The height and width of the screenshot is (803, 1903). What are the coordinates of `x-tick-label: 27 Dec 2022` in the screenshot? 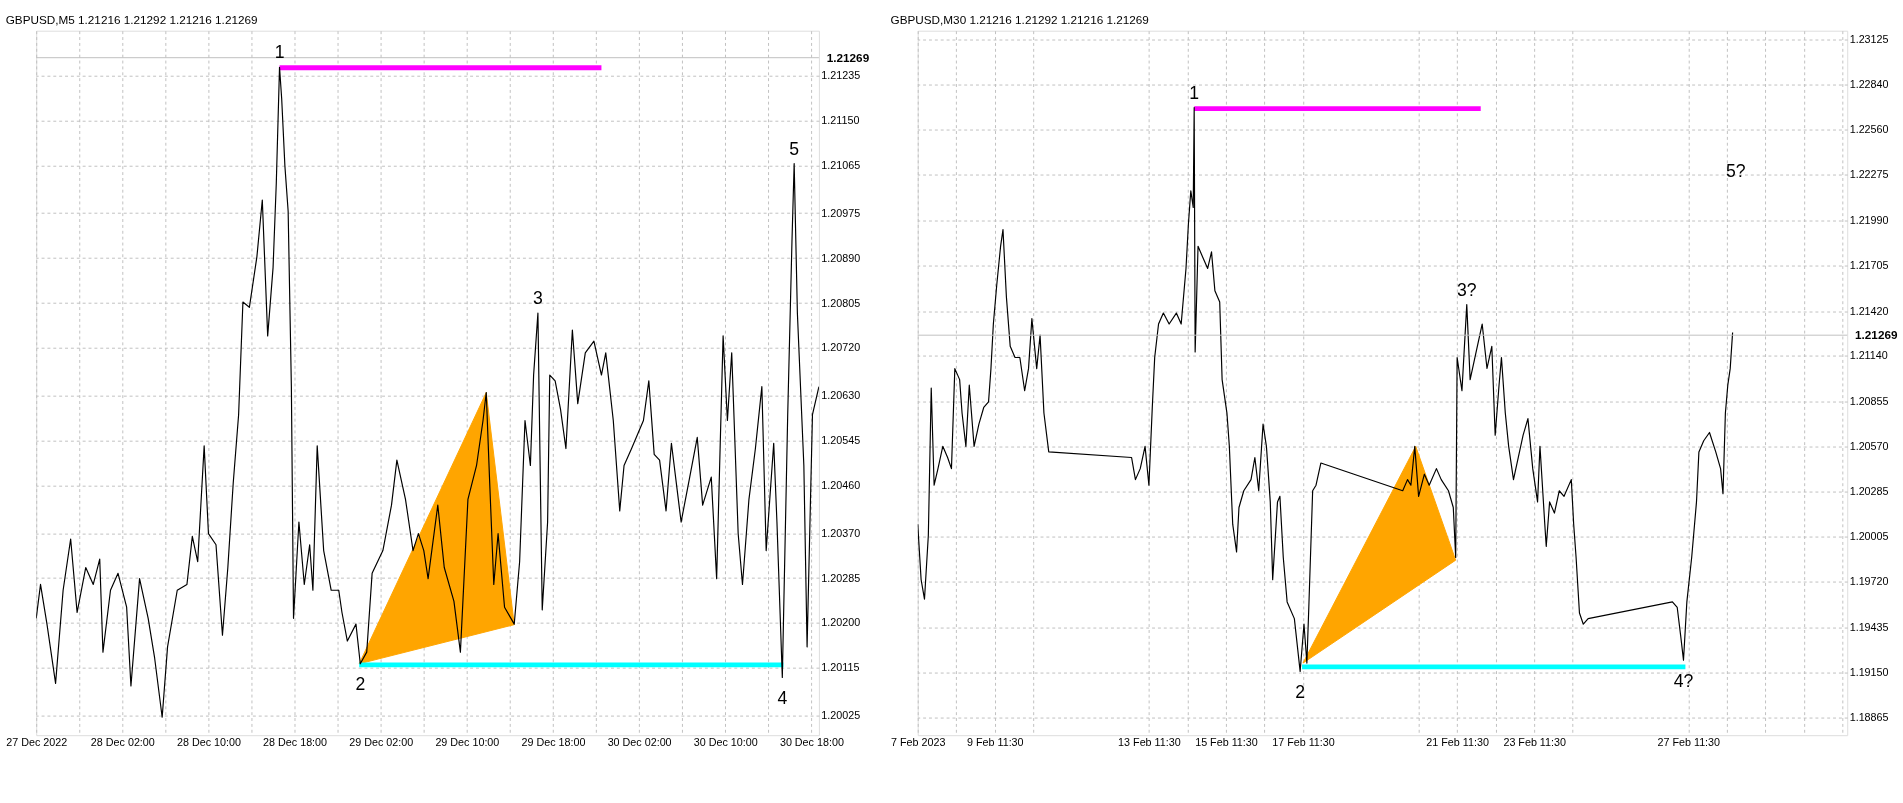 It's located at (37, 742).